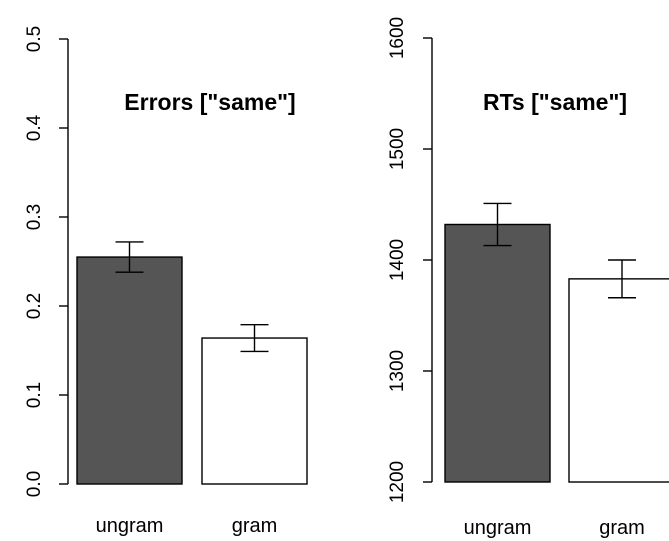 Image resolution: width=669 pixels, height=541 pixels. I want to click on y-tick-label: 0.1, so click(34, 395).